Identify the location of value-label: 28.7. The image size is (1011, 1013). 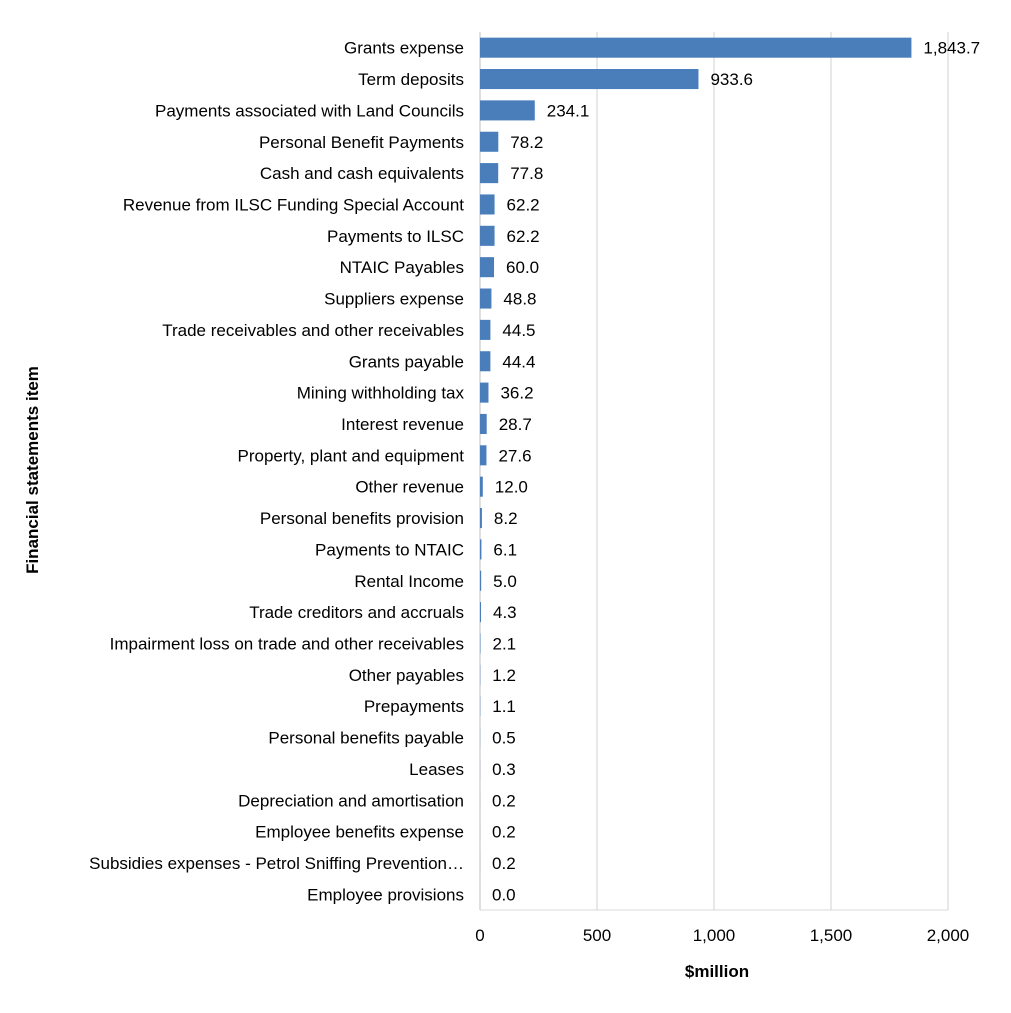
(515, 424).